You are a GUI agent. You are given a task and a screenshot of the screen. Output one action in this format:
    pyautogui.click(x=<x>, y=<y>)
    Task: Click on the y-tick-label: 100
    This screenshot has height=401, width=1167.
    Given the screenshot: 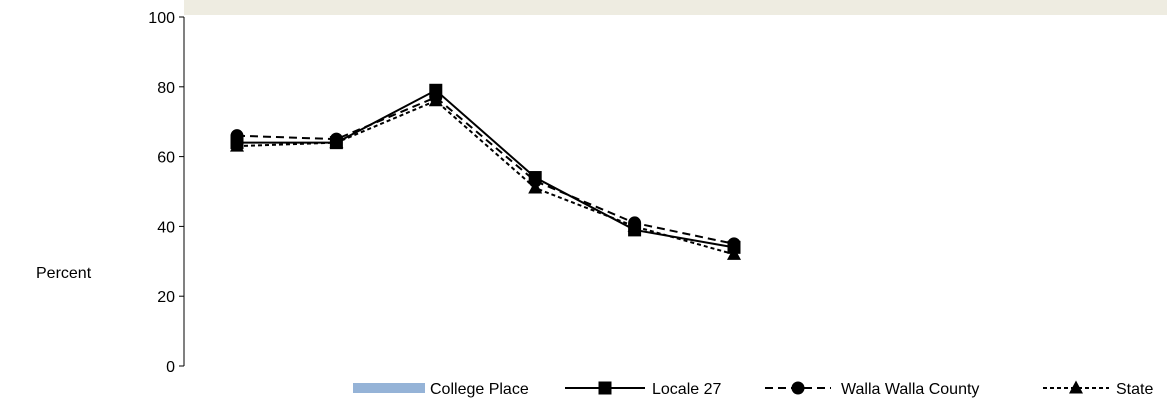 What is the action you would take?
    pyautogui.click(x=161, y=18)
    